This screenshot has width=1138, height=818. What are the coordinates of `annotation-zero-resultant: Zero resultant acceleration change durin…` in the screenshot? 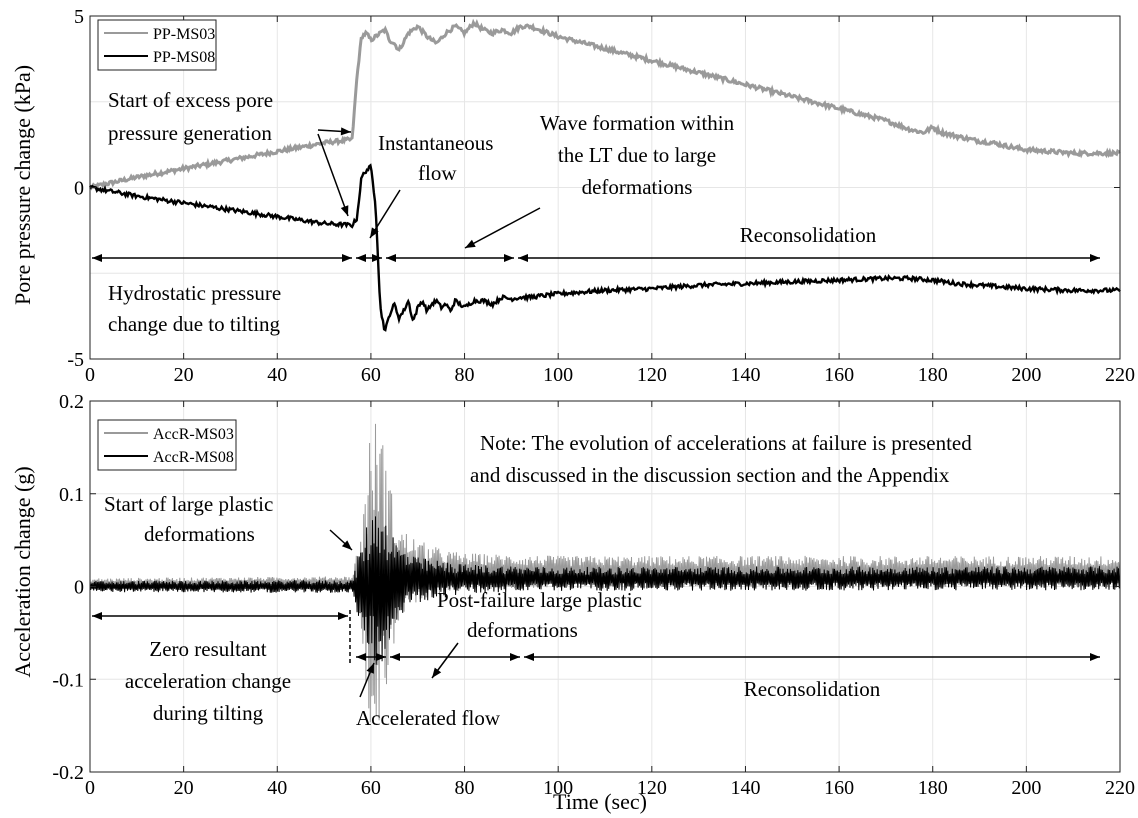 It's located at (208, 681).